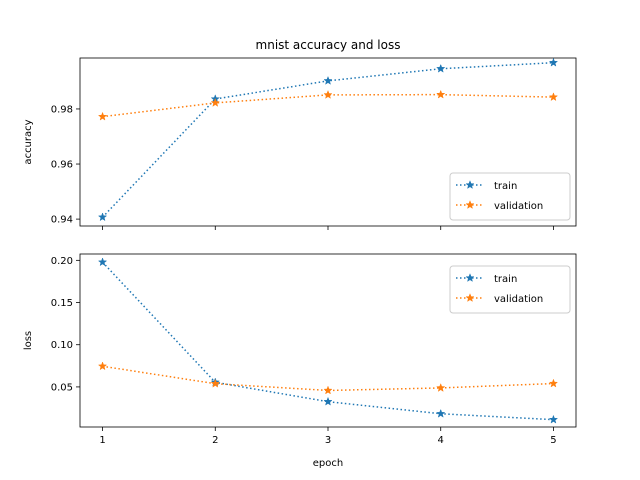 The height and width of the screenshot is (480, 640). I want to click on x-tick-label: 4, so click(441, 440).